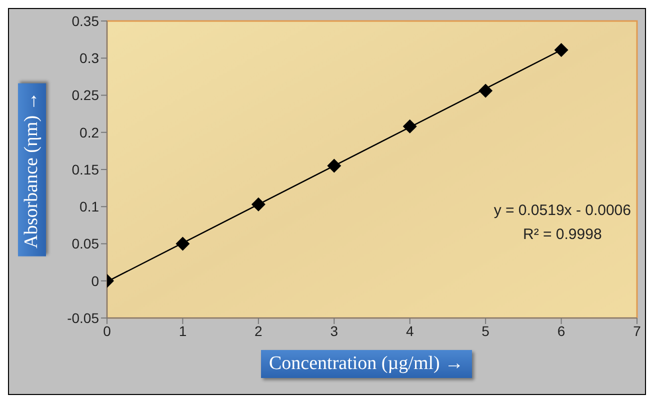 The width and height of the screenshot is (652, 401). Describe the element at coordinates (561, 49) in the screenshot. I see `point` at that location.